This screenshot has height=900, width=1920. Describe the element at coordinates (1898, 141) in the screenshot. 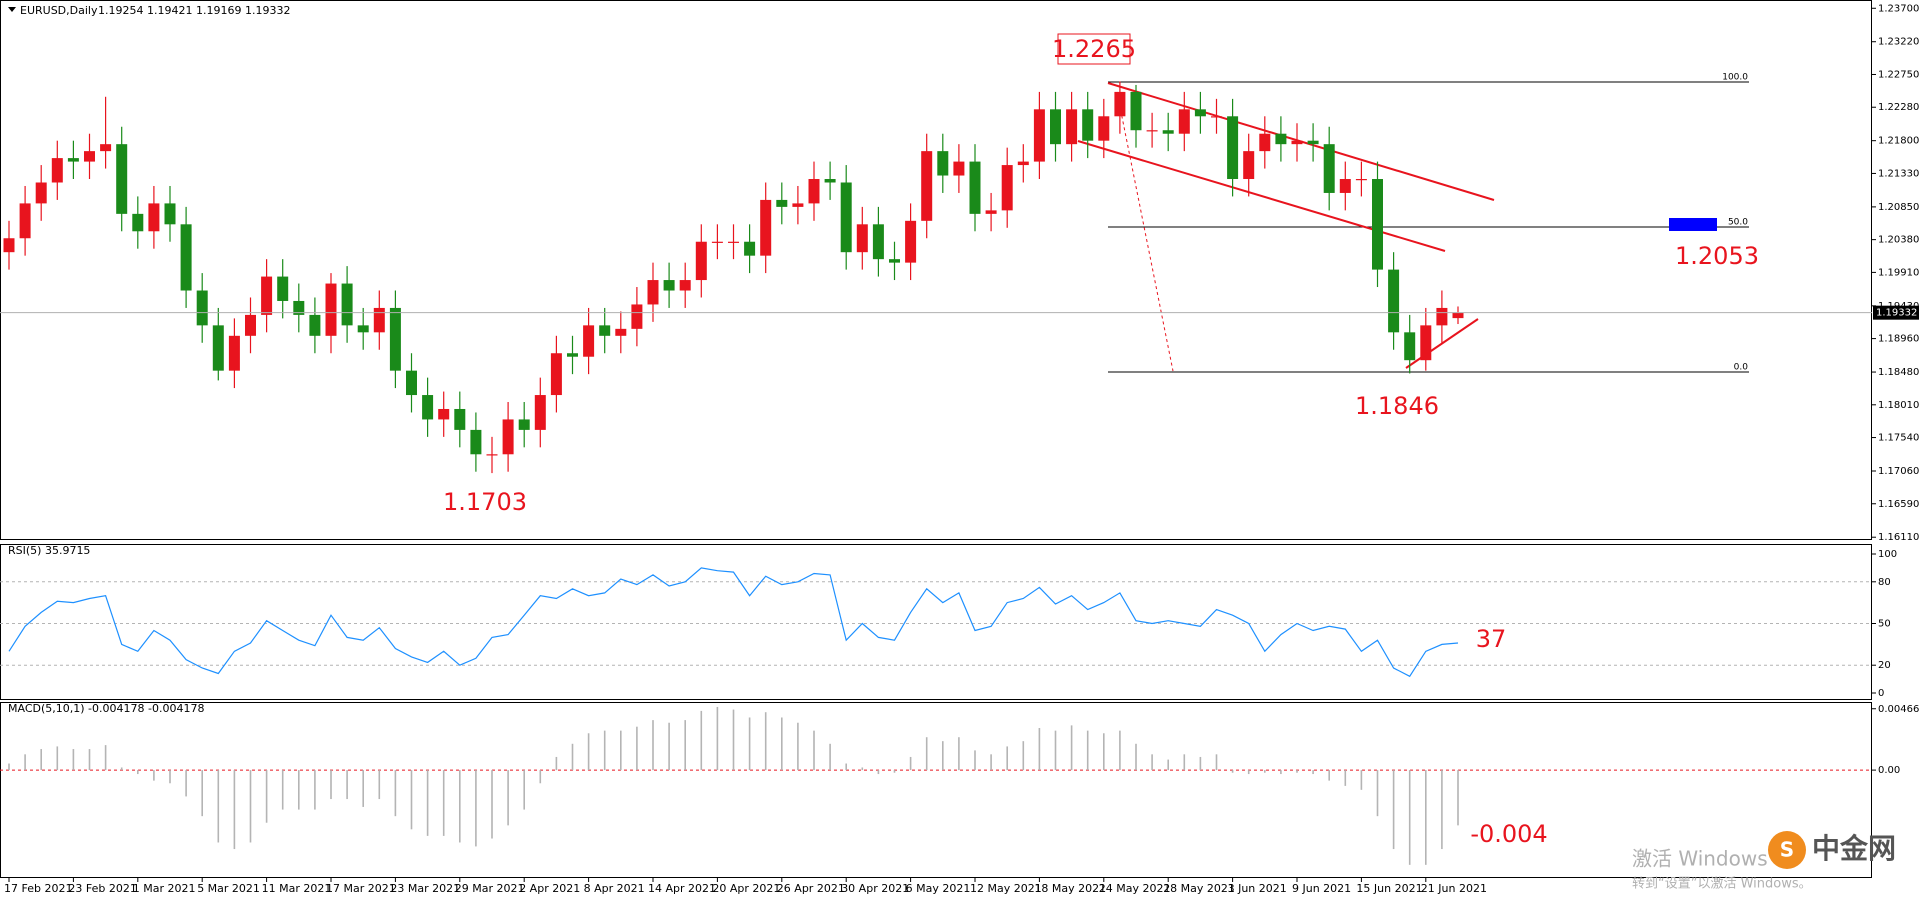

I see `y-tick-label: 1.21800` at that location.